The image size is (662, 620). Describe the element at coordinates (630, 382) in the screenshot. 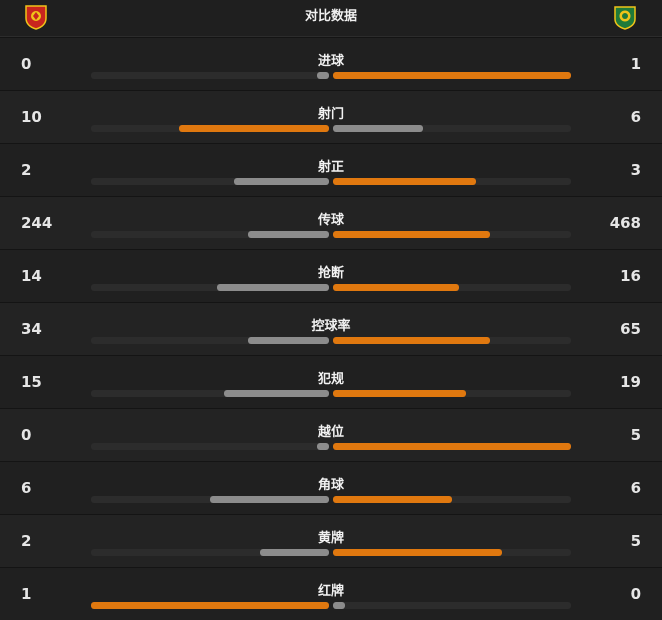

I see `away-stat-value: 19` at that location.